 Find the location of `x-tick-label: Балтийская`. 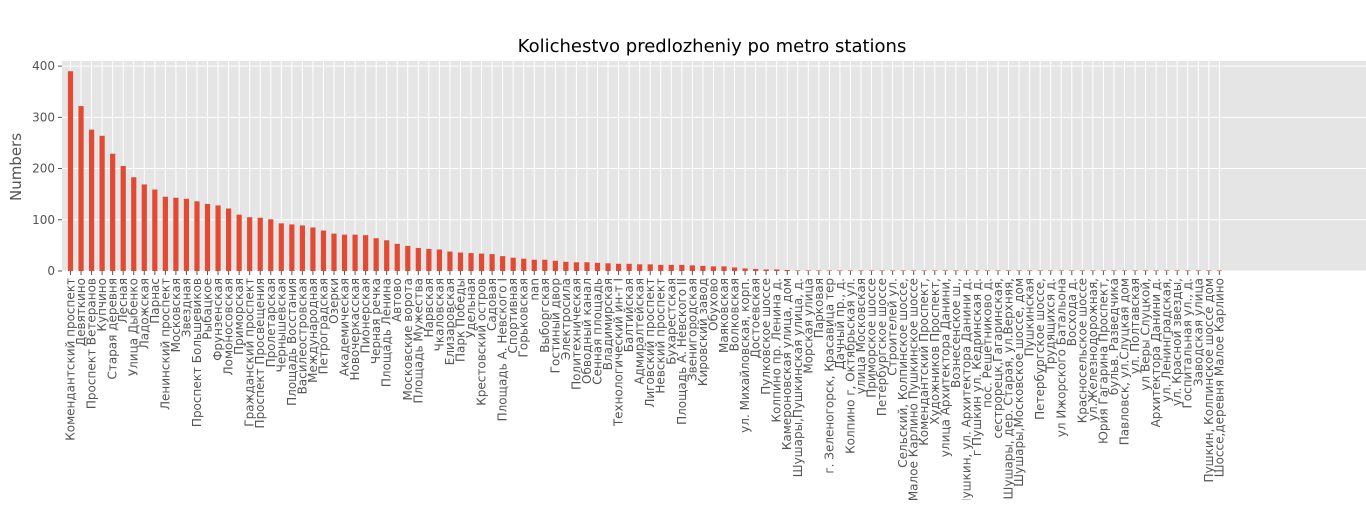

x-tick-label: Балтийская is located at coordinates (629, 315).